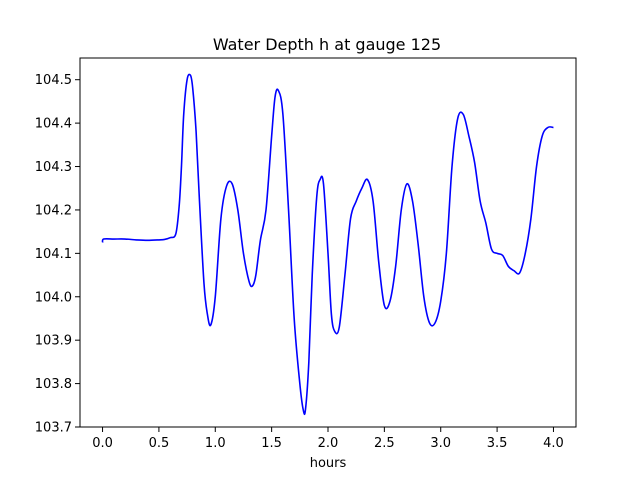 Image resolution: width=640 pixels, height=480 pixels. Describe the element at coordinates (53, 384) in the screenshot. I see `y-tick-label: 103.8` at that location.